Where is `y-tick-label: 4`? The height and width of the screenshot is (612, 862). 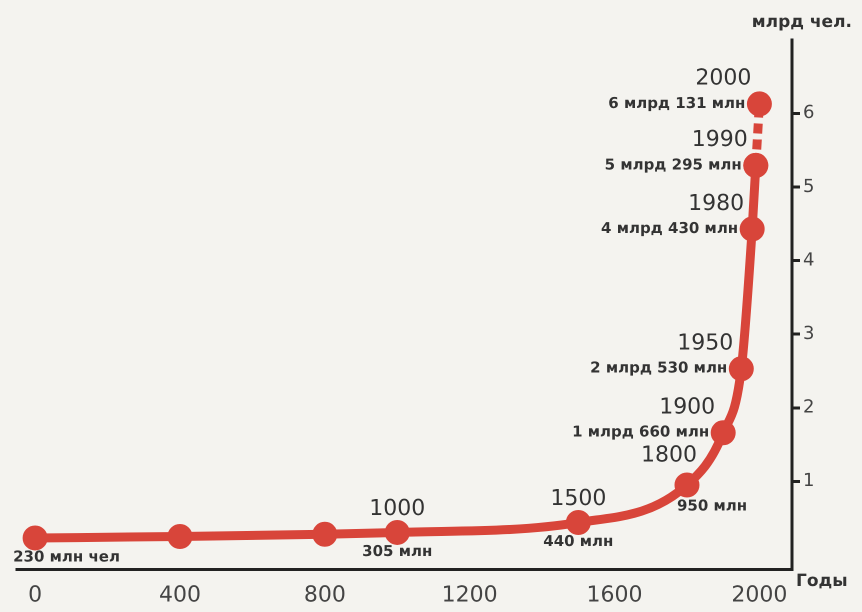 y-tick-label: 4 is located at coordinates (808, 259).